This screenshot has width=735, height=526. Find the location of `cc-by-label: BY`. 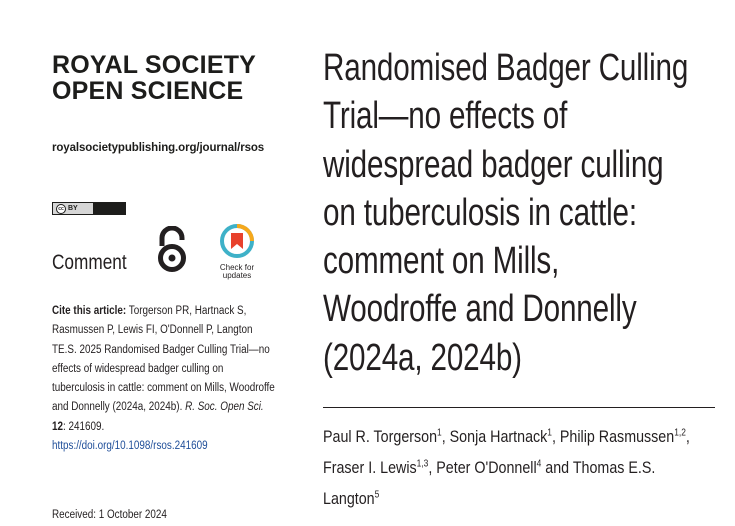

cc-by-label: BY is located at coordinates (73, 208).